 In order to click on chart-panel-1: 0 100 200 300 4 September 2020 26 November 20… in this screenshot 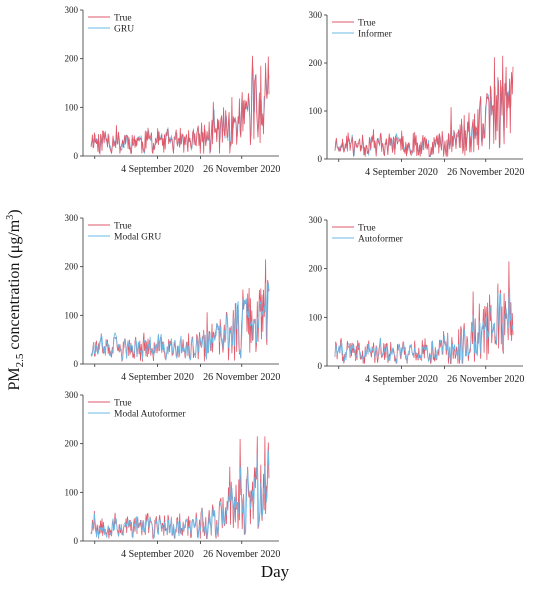, I will do `click(173, 90)`.